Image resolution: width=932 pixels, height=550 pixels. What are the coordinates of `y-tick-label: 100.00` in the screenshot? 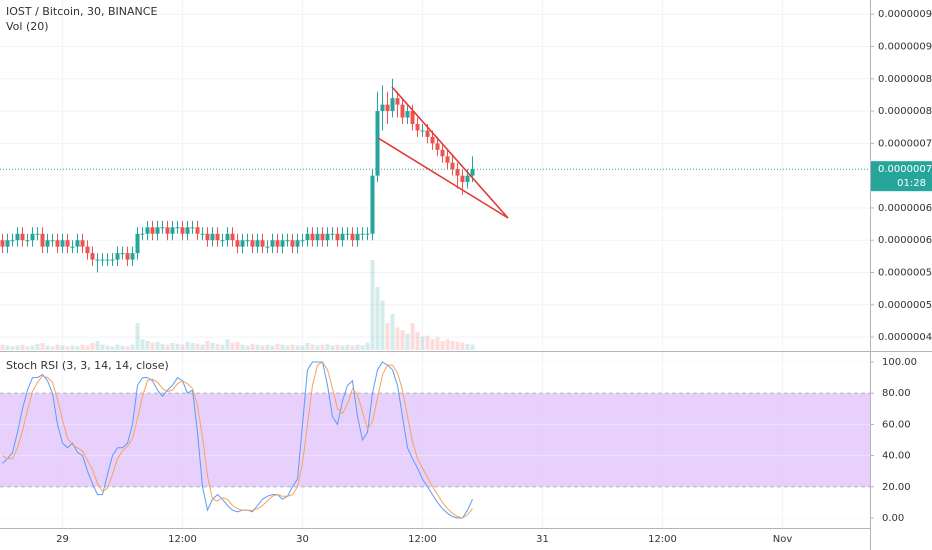 It's located at (899, 362).